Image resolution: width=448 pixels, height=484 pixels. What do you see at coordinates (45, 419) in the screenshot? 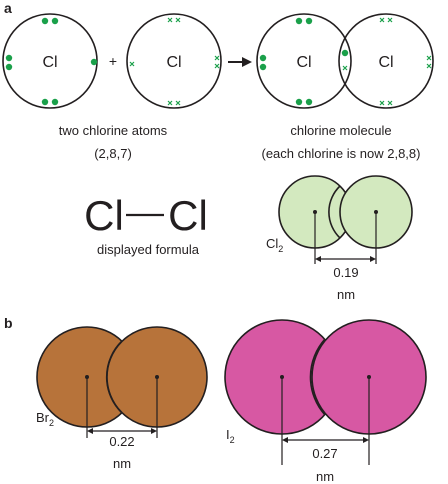
I see `br2-label: Br2` at bounding box center [45, 419].